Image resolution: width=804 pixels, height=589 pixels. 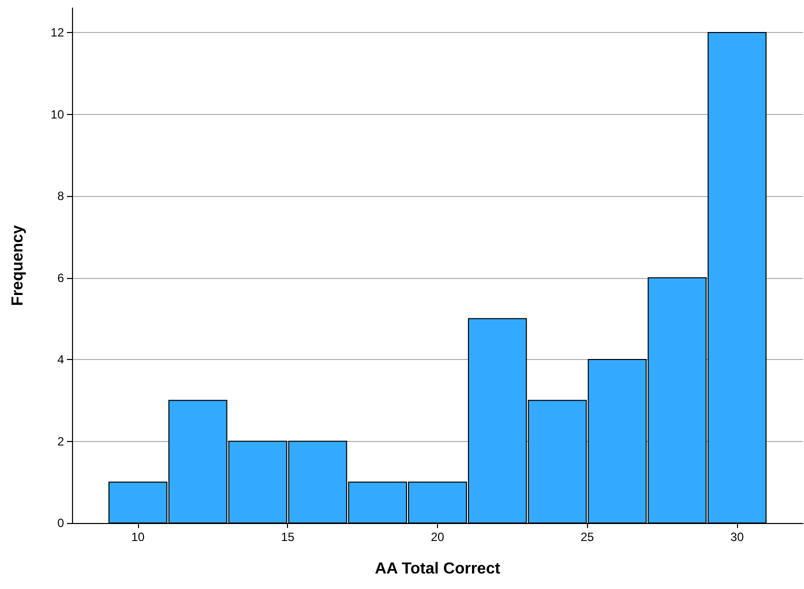 What do you see at coordinates (437, 537) in the screenshot?
I see `x-tick-label: 20` at bounding box center [437, 537].